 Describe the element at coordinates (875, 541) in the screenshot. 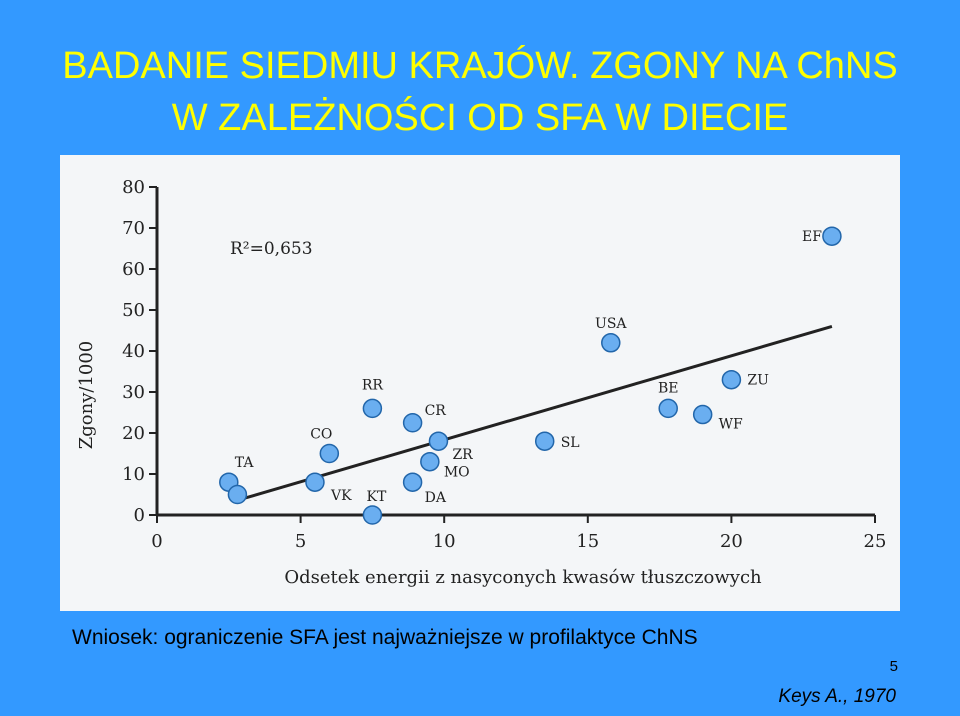

I see `x-tick-label: 25` at that location.